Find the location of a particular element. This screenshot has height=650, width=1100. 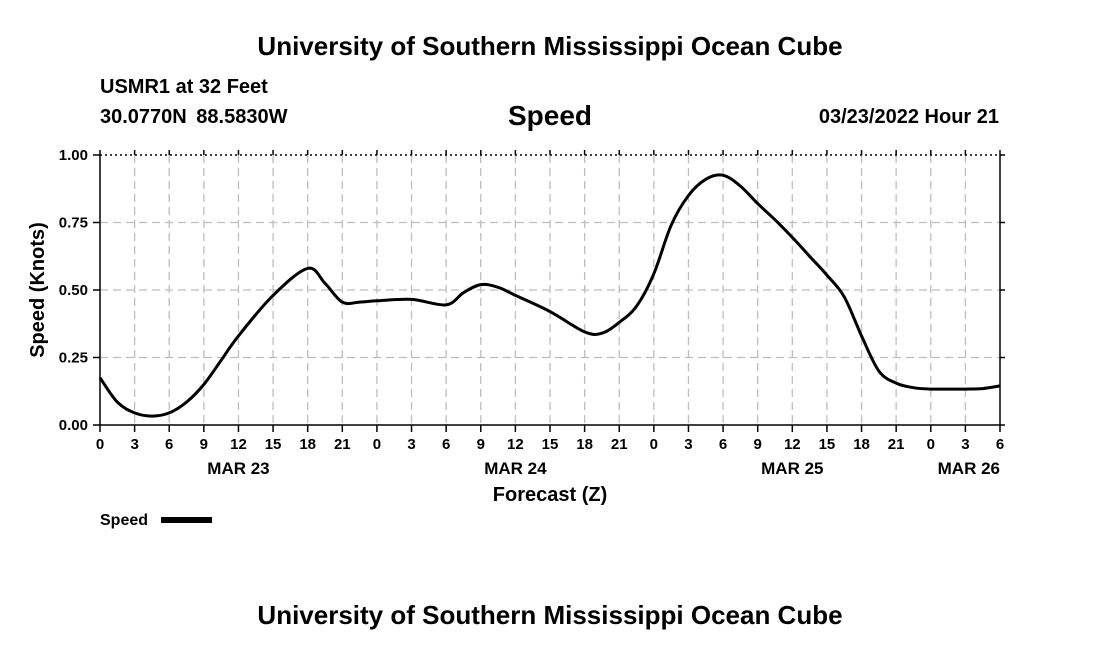

y-tick-label: 0.00 is located at coordinates (73, 425).